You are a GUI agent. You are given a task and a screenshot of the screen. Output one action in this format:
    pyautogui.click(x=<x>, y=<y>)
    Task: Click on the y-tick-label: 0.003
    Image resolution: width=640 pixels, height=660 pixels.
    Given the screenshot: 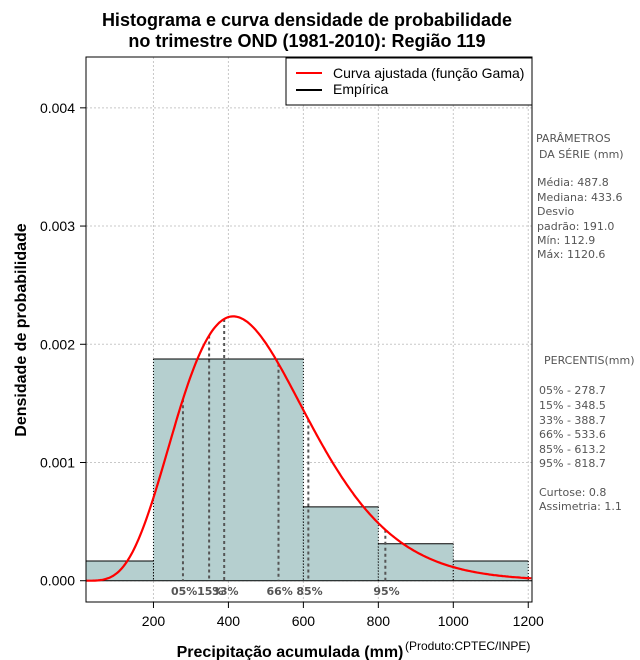 What is the action you would take?
    pyautogui.click(x=57, y=226)
    